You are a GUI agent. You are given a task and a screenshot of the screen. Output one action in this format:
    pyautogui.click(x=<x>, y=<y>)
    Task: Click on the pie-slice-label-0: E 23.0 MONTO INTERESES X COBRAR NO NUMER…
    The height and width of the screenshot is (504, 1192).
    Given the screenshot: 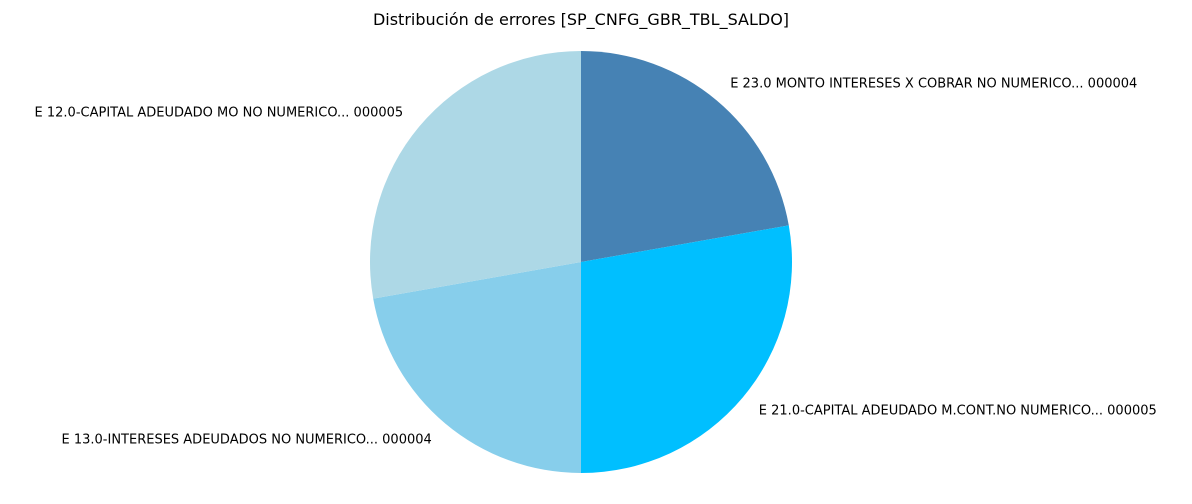 What is the action you would take?
    pyautogui.click(x=933, y=84)
    